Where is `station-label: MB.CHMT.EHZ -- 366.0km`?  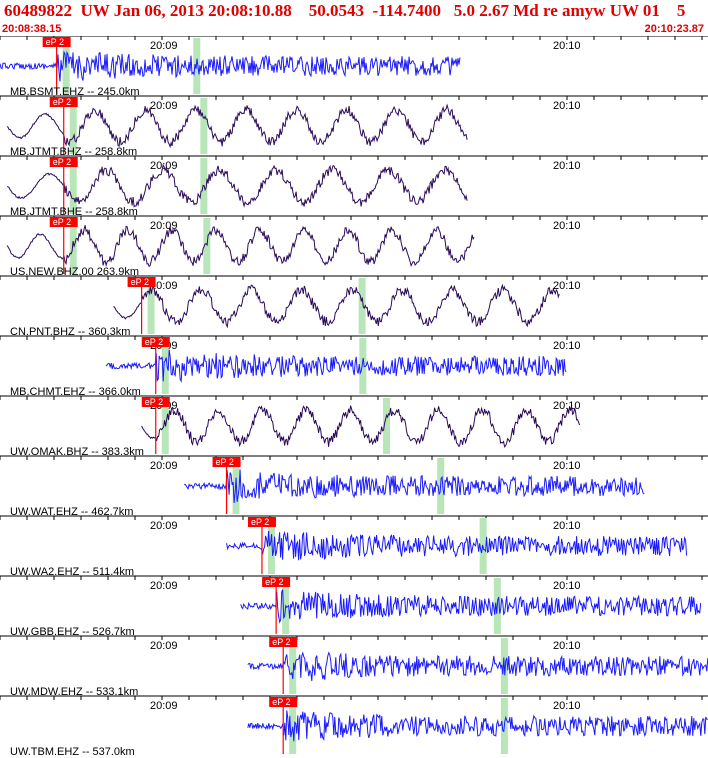
station-label: MB.CHMT.EHZ -- 366.0km is located at coordinates (75, 392).